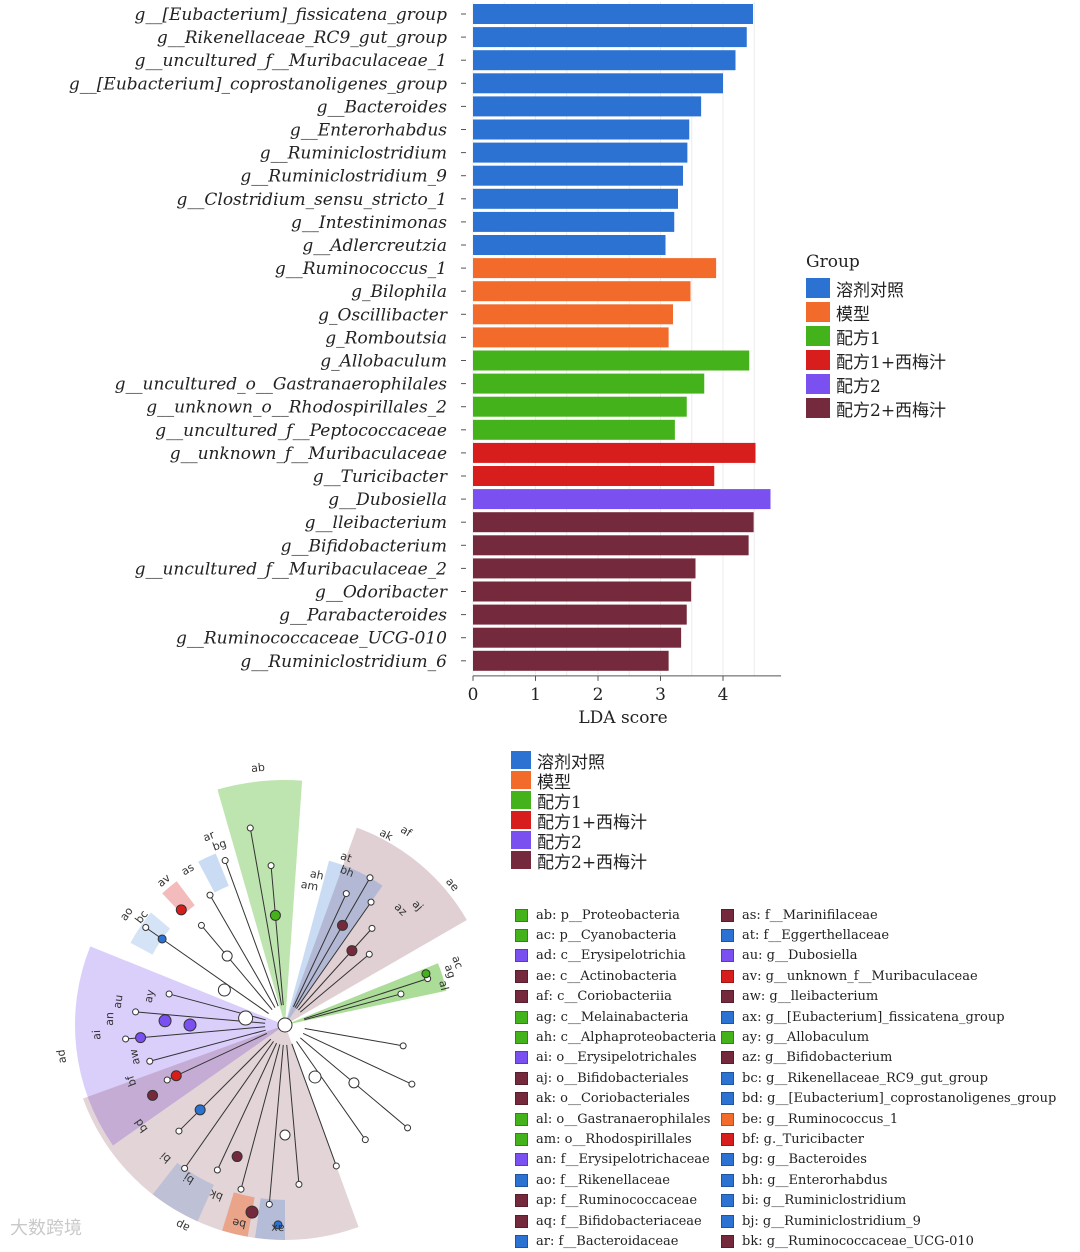 This screenshot has width=1080, height=1252. Describe the element at coordinates (353, 154) in the screenshot. I see `y-tick-label: g__Ruminiclostridium` at that location.